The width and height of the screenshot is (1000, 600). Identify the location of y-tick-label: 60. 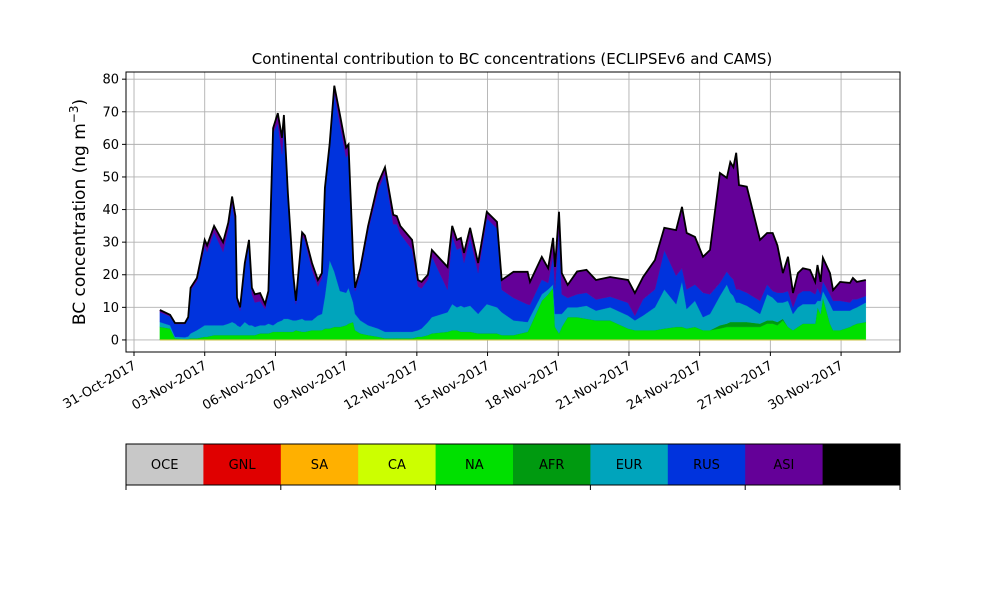
(110, 145).